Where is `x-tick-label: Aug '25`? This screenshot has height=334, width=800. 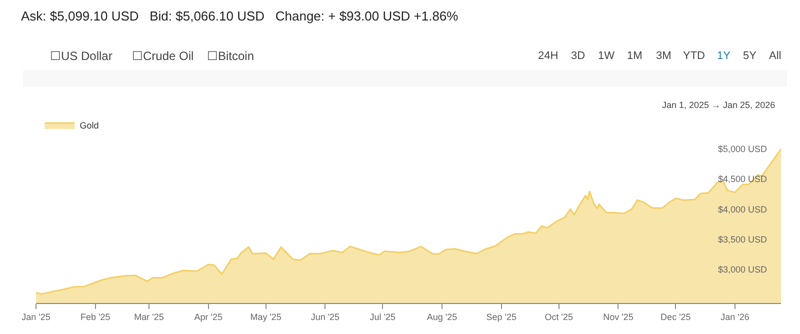
x-tick-label: Aug '25 is located at coordinates (442, 317).